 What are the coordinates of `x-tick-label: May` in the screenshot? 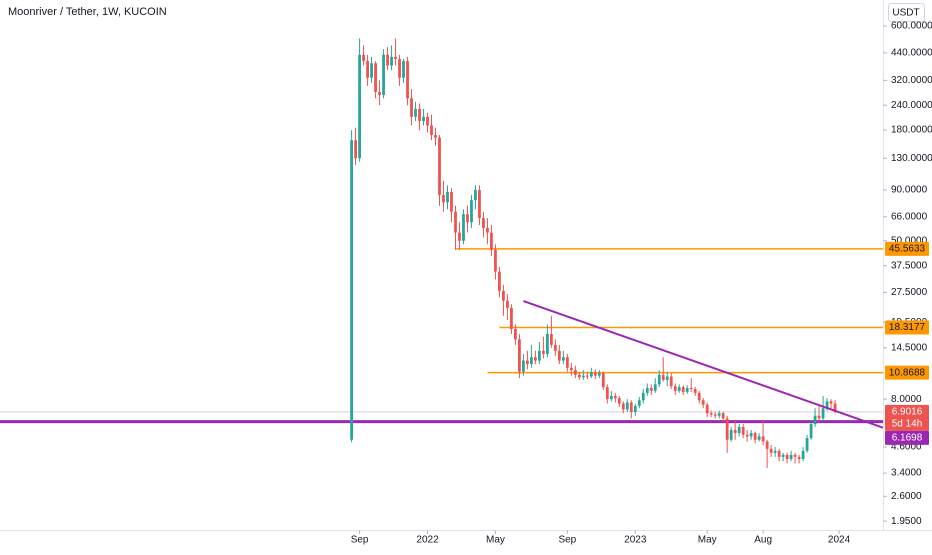 It's located at (707, 540).